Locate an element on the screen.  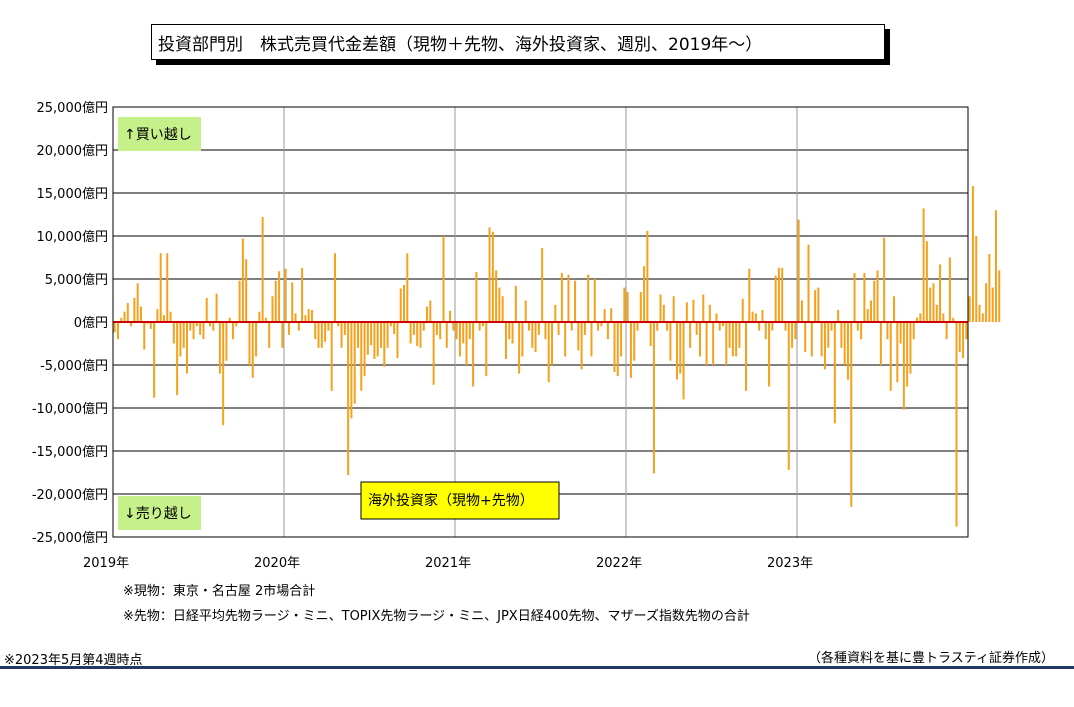
sell-label-box is located at coordinates (159, 513).